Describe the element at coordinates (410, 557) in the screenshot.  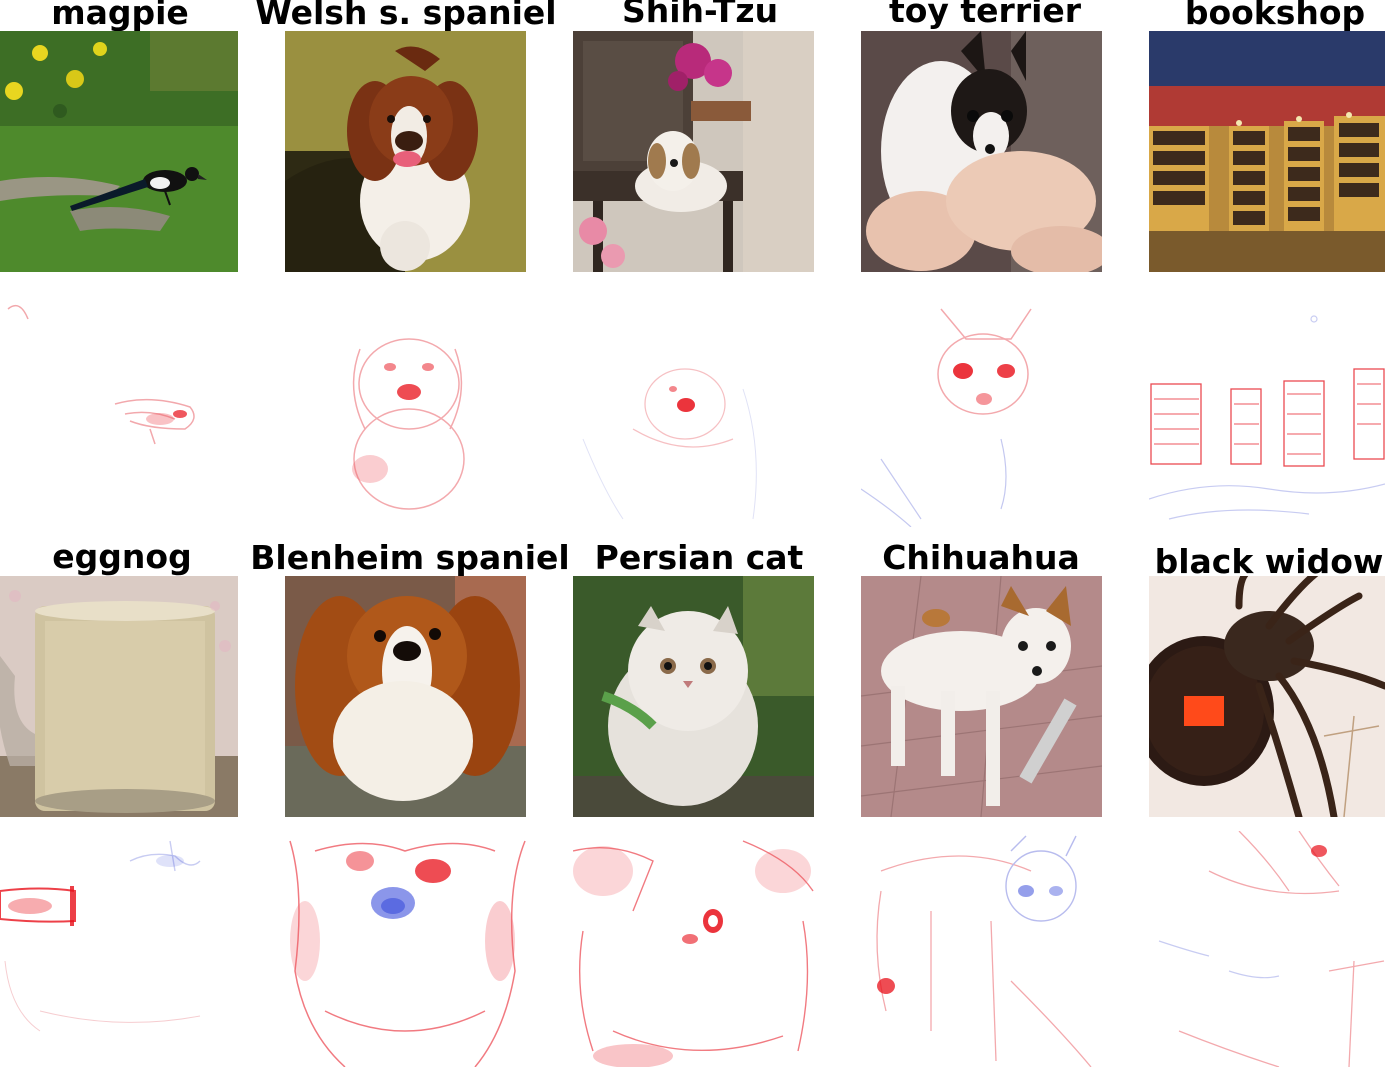
I see `panel-title-blenheim-spaniel: Blenheim spaniel` at that location.